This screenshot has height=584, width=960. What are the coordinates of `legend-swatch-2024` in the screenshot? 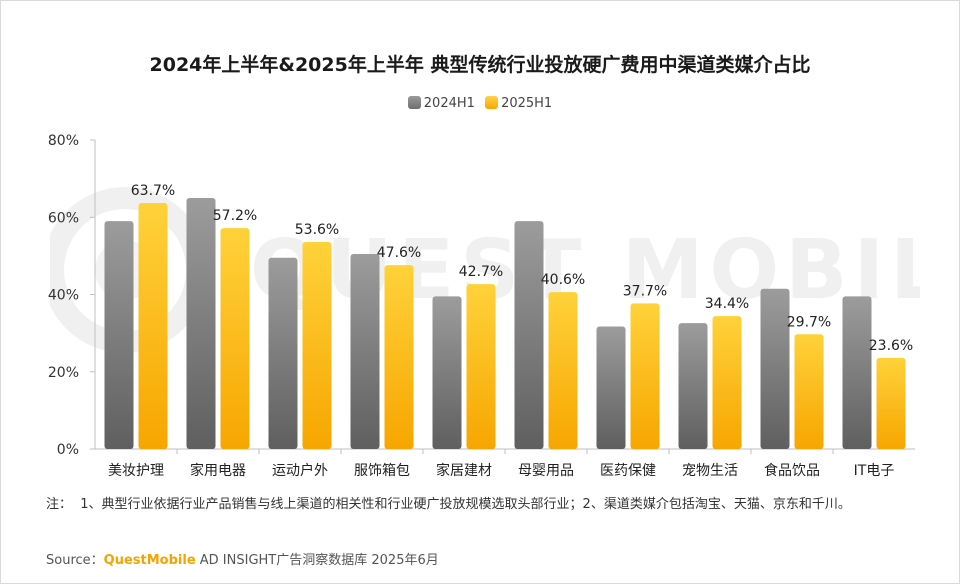 It's located at (414, 102).